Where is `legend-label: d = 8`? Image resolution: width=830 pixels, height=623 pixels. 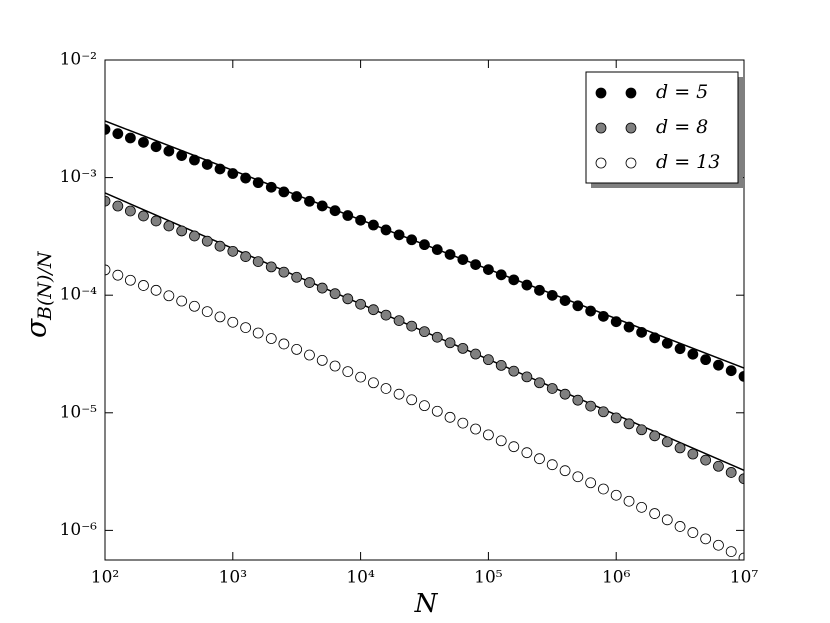
legend-label: d = 8 is located at coordinates (682, 127).